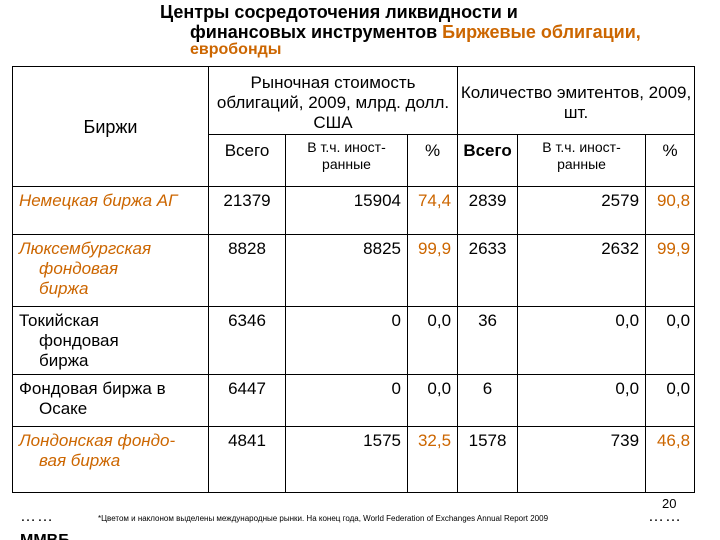 This screenshot has width=720, height=540. Describe the element at coordinates (488, 160) in the screenshot. I see `header-iss-total: Всего` at that location.